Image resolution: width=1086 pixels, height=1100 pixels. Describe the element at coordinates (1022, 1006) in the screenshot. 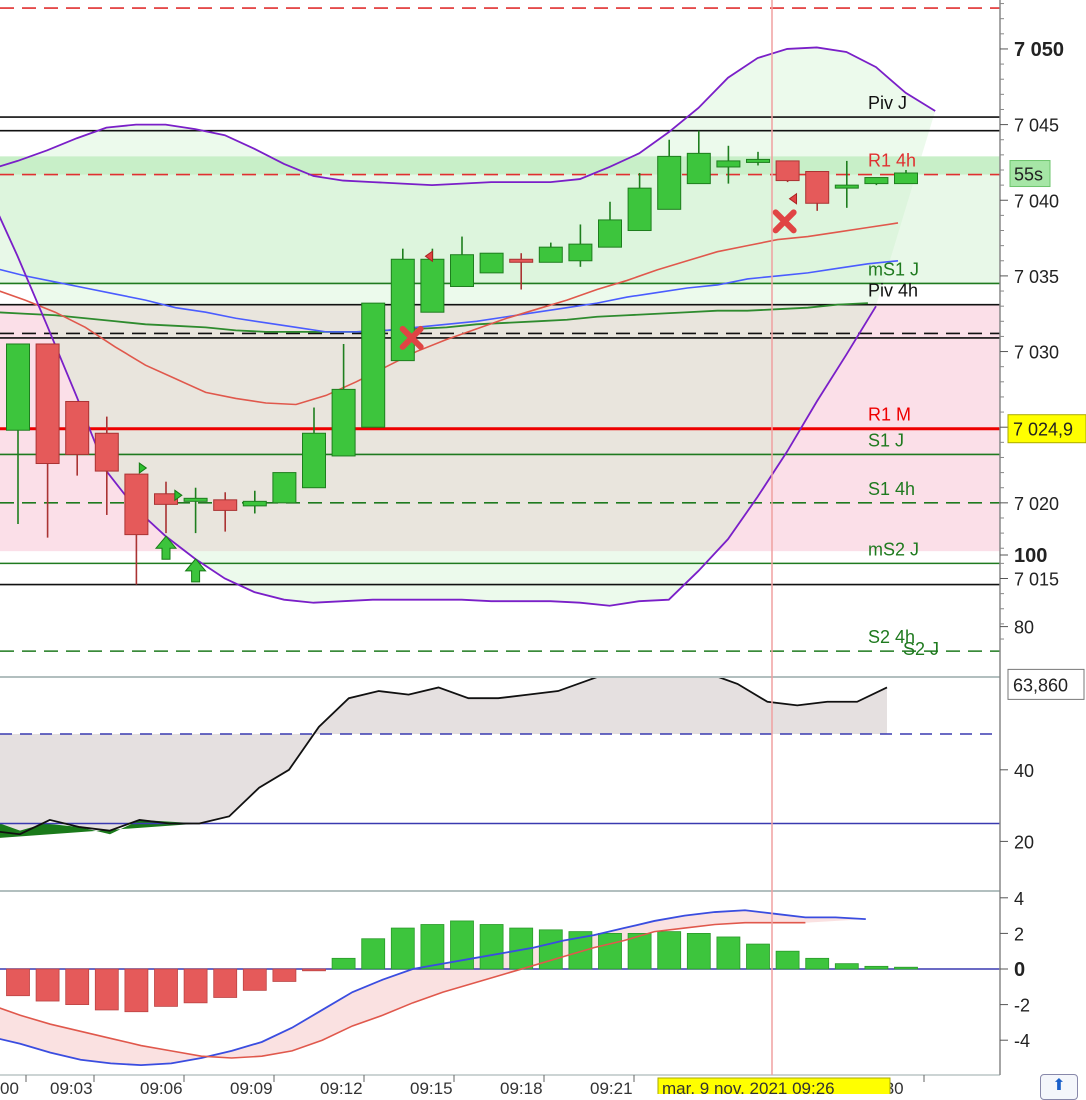

I see `macd-tick-label: -2` at that location.